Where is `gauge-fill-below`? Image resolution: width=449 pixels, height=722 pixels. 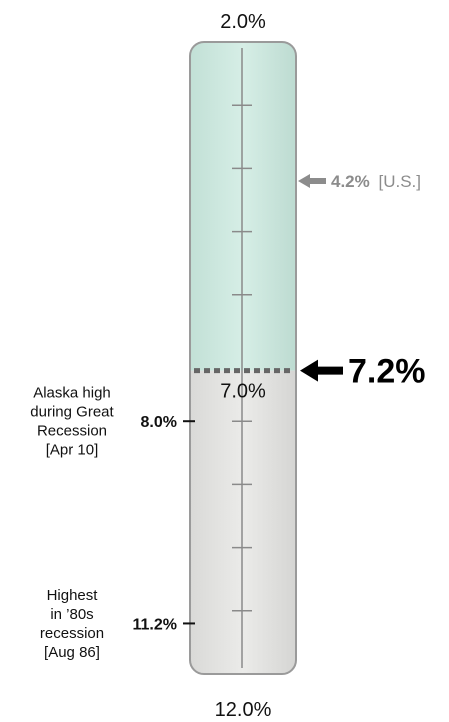 gauge-fill-below is located at coordinates (243, 522).